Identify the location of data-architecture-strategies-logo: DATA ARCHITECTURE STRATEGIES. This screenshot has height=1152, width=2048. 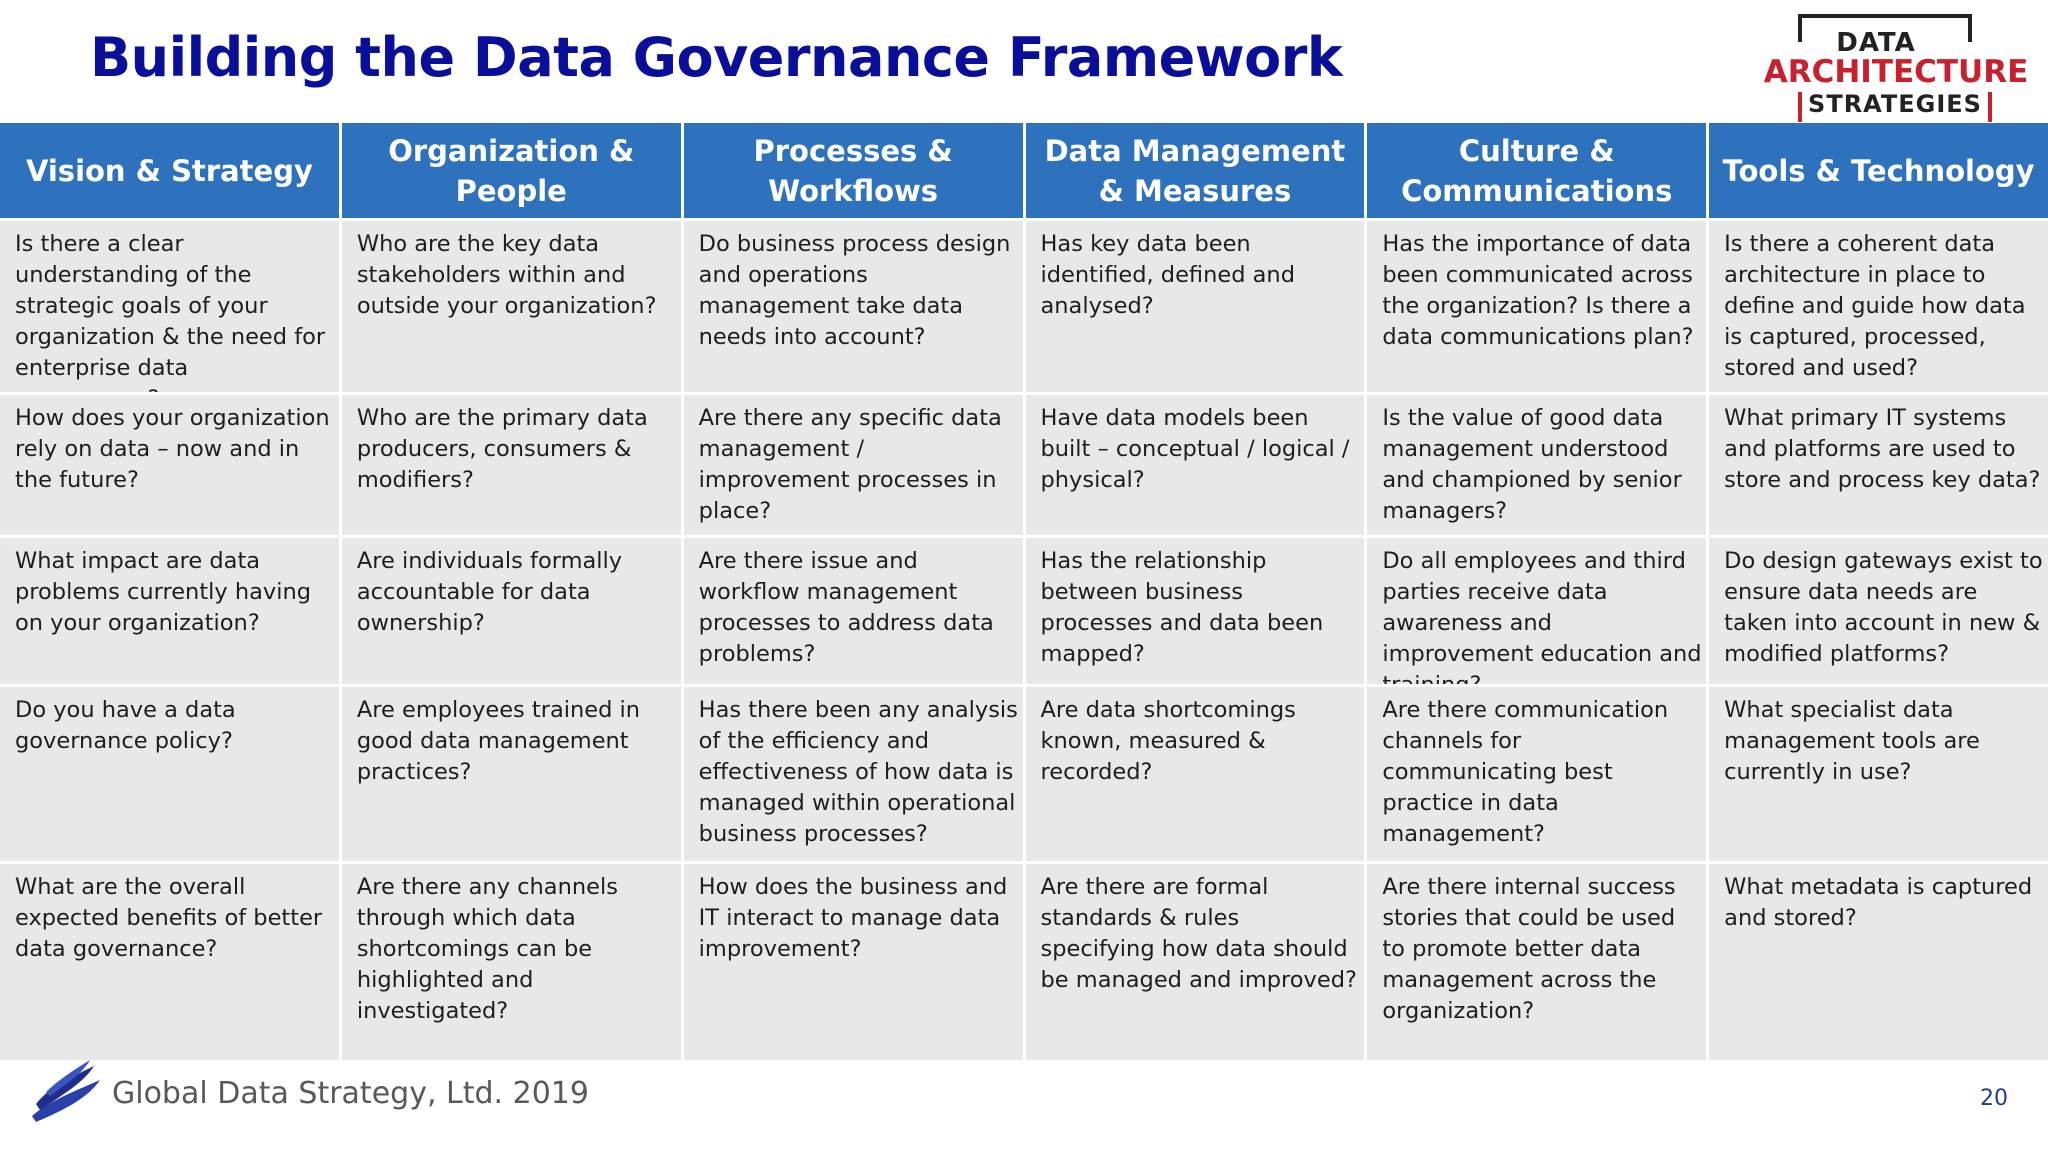
(1896, 70).